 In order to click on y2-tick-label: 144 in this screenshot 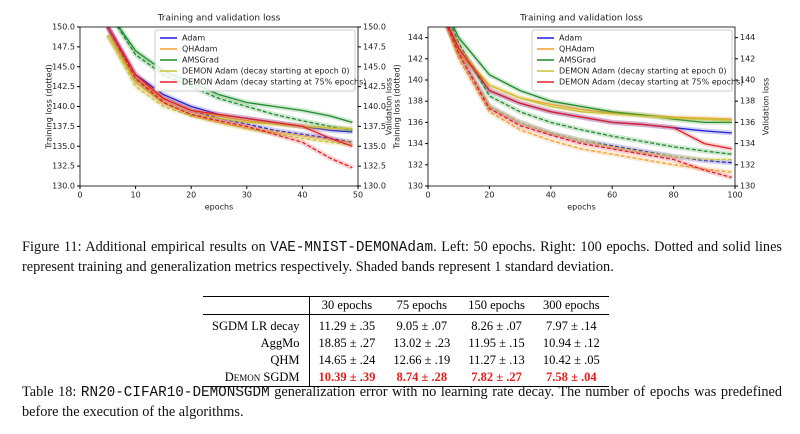, I will do `click(747, 37)`.